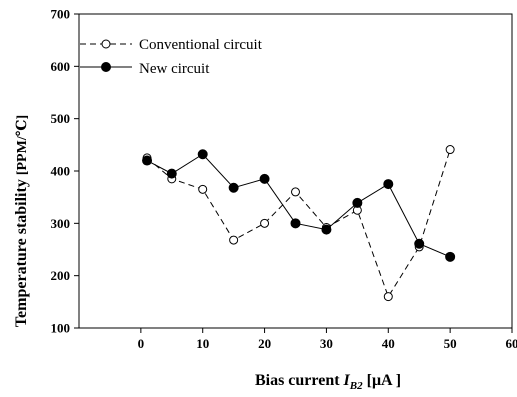 The height and width of the screenshot is (397, 517). Describe the element at coordinates (382, 380) in the screenshot. I see `x-axis-unit: [μA ]` at that location.